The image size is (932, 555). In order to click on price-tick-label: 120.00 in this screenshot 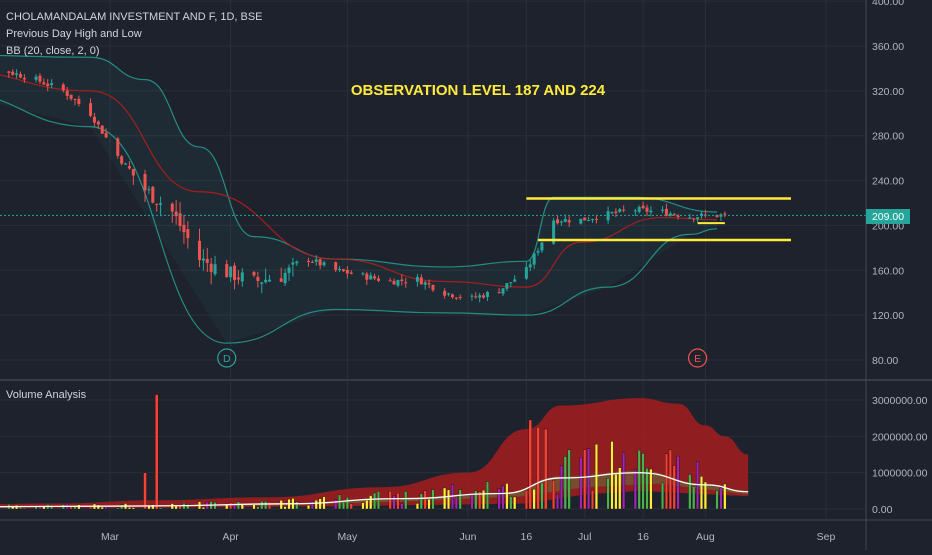, I will do `click(888, 316)`.